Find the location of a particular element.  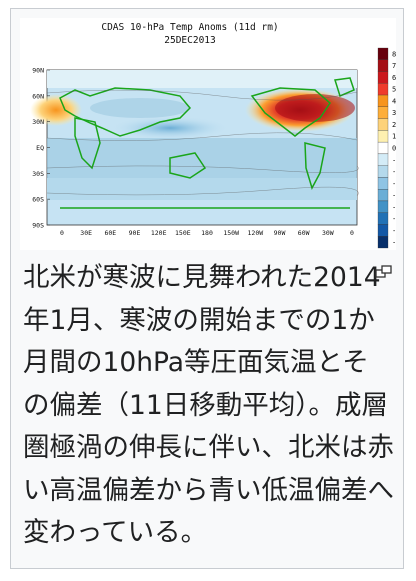

colorbar-label: -6 is located at coordinates (394, 219).